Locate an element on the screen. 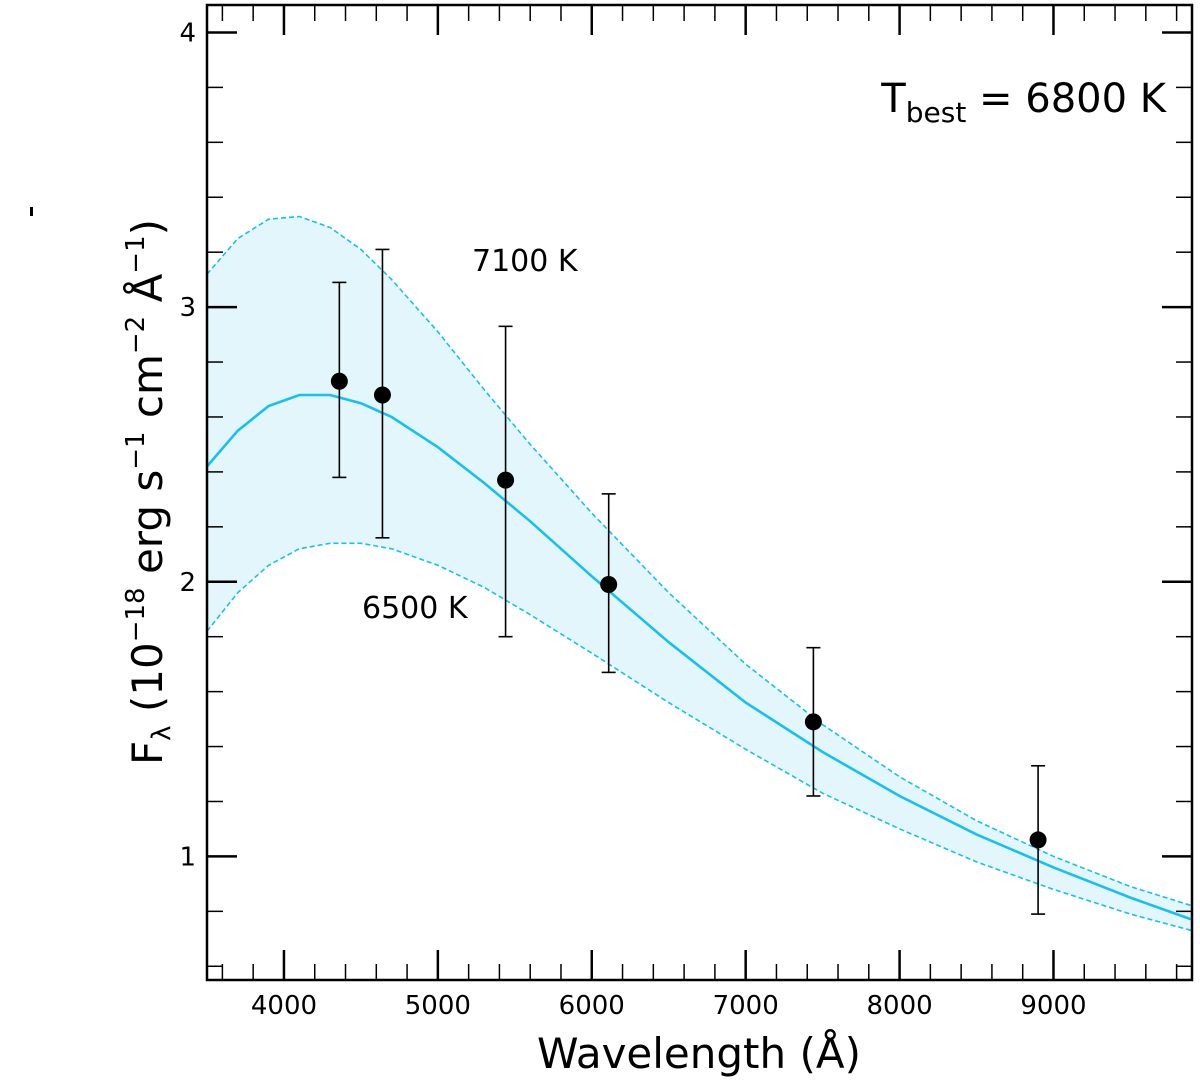  stray-mark is located at coordinates (31, 211).